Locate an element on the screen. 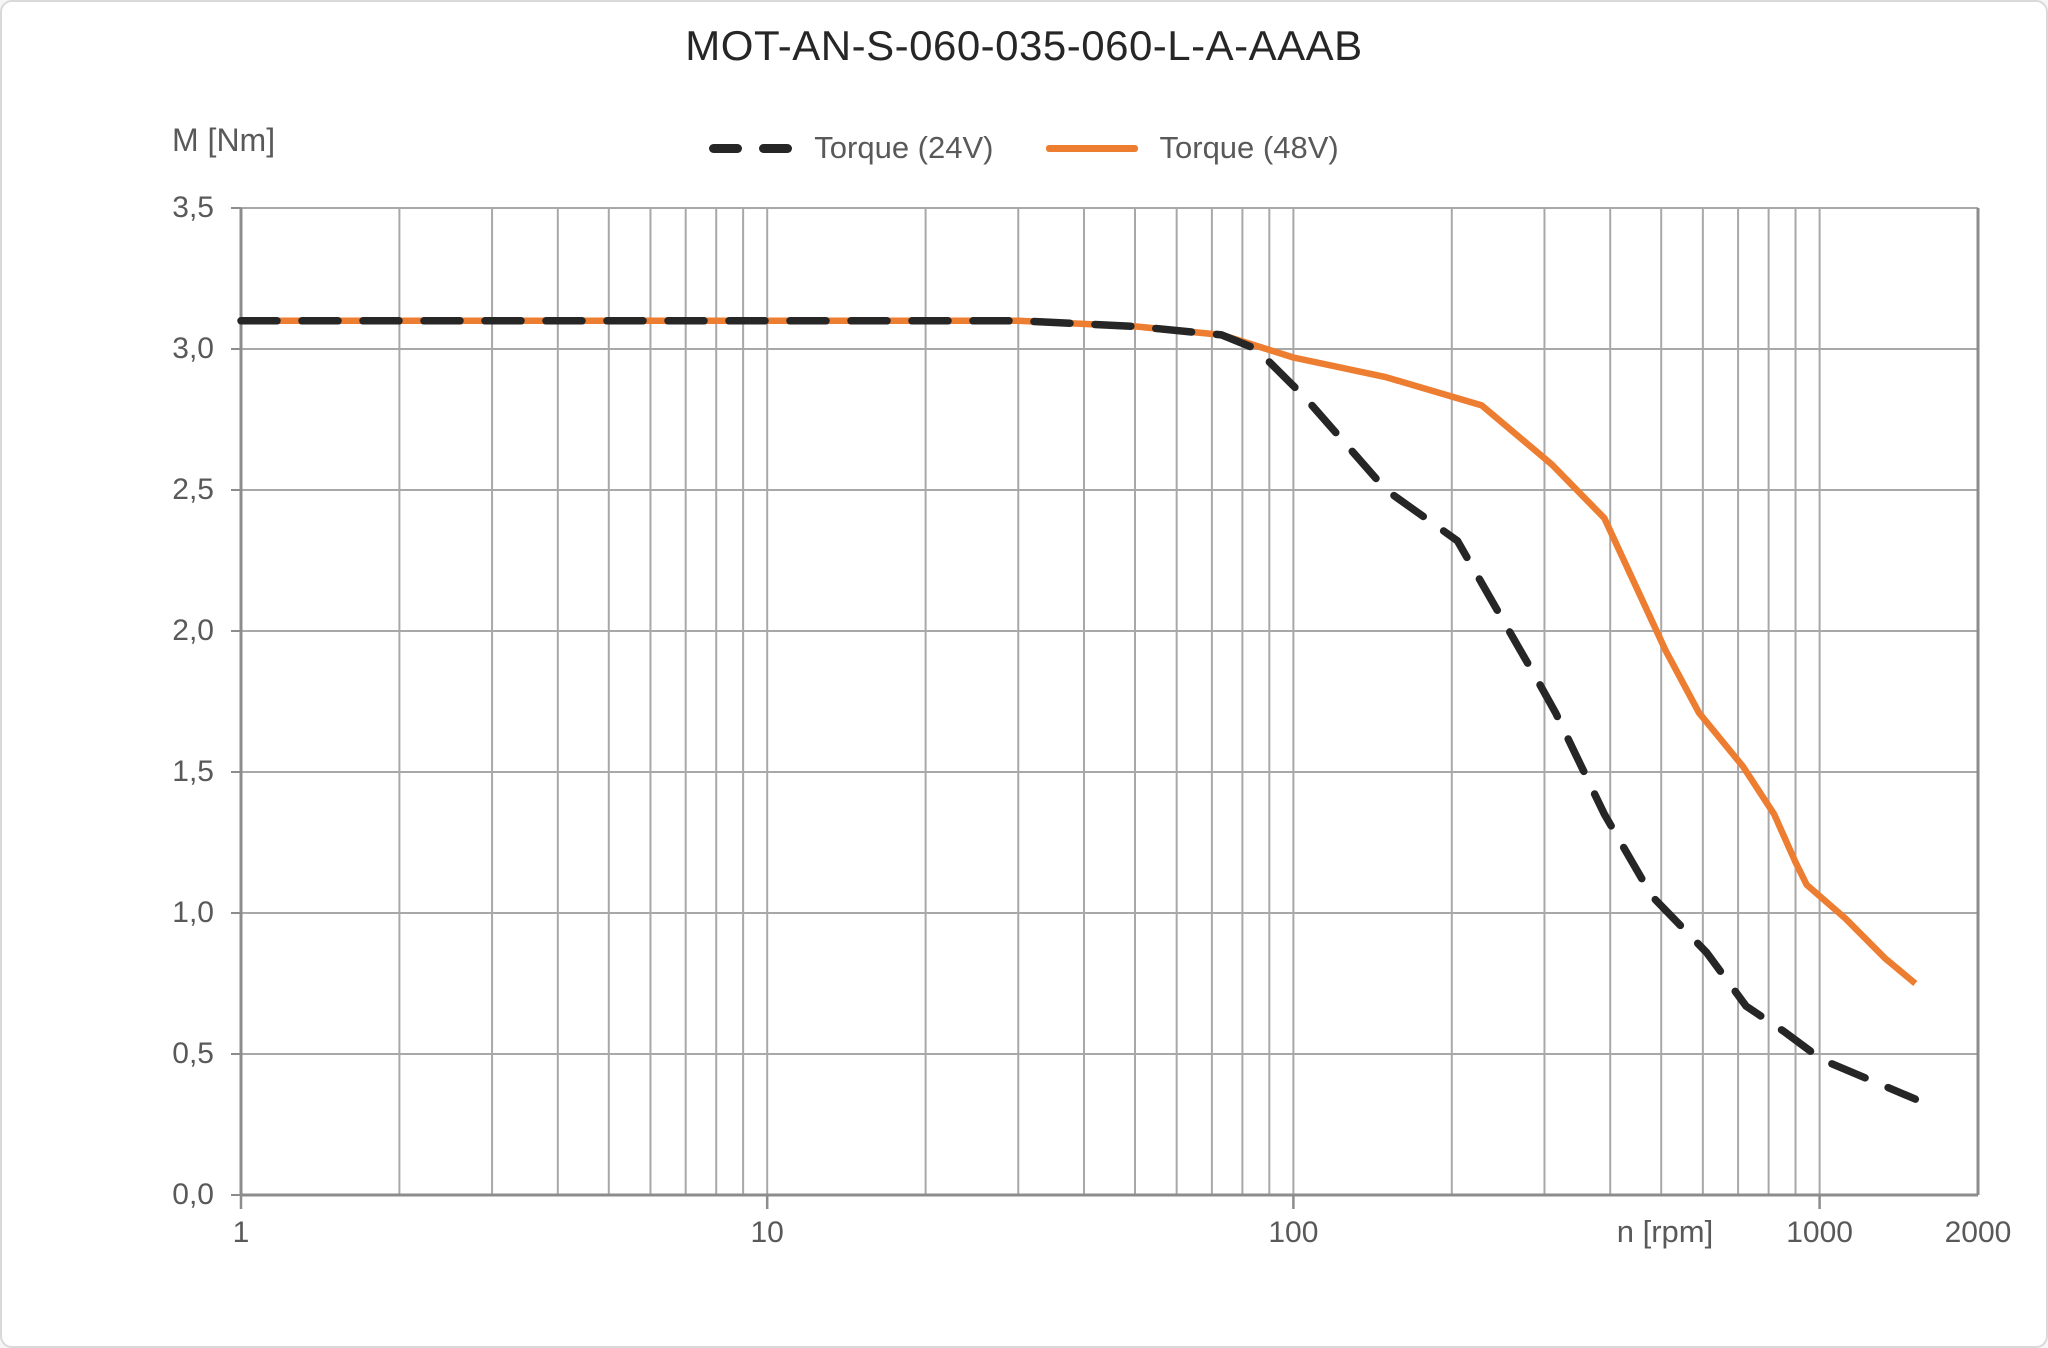 The height and width of the screenshot is (1348, 2048). y-tick-label: 0,0 is located at coordinates (193, 1194).